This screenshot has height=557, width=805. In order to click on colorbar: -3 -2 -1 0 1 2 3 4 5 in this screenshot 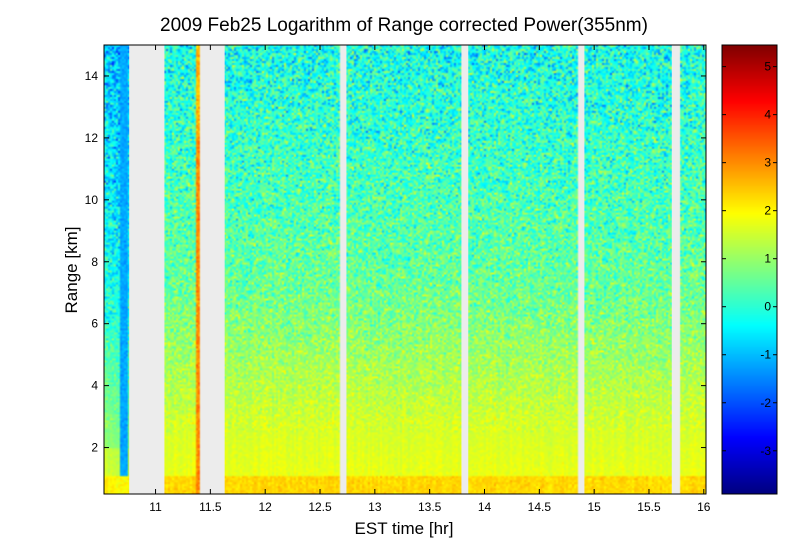, I will do `click(749, 269)`.